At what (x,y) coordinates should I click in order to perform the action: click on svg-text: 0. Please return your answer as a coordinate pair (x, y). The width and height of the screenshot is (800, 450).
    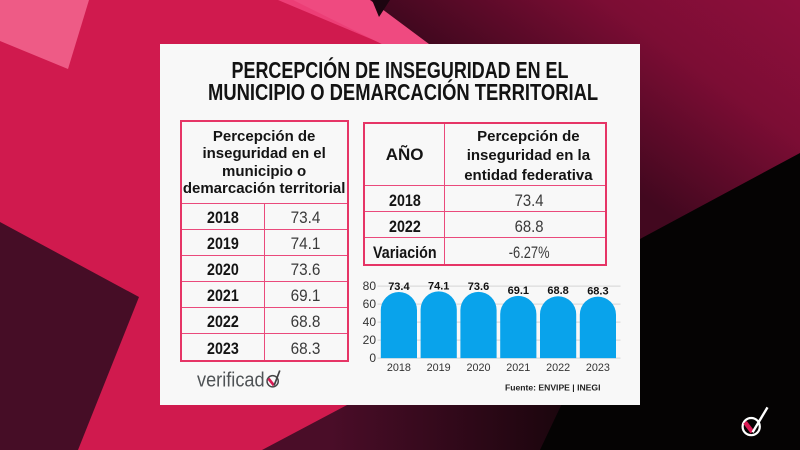
    Looking at the image, I should click on (372, 358).